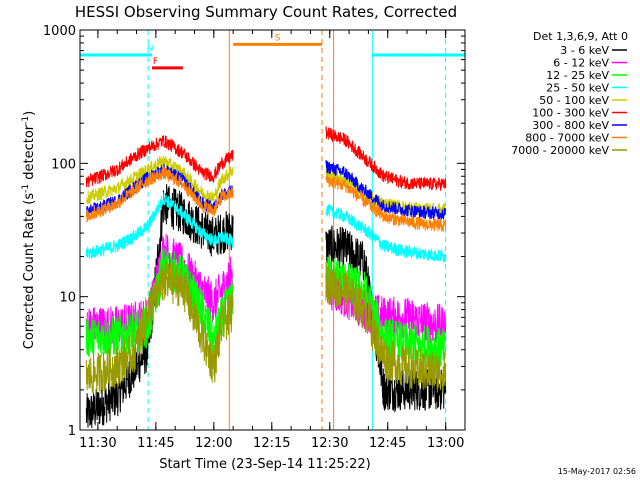  What do you see at coordinates (26, 120) in the screenshot?
I see `y-axis-label-sup2: -1` at bounding box center [26, 120].